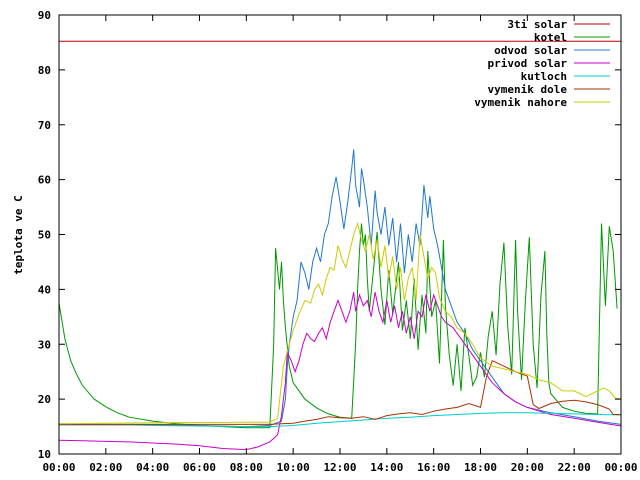  What do you see at coordinates (520, 102) in the screenshot?
I see `legend-label: vymenik nahore` at bounding box center [520, 102].